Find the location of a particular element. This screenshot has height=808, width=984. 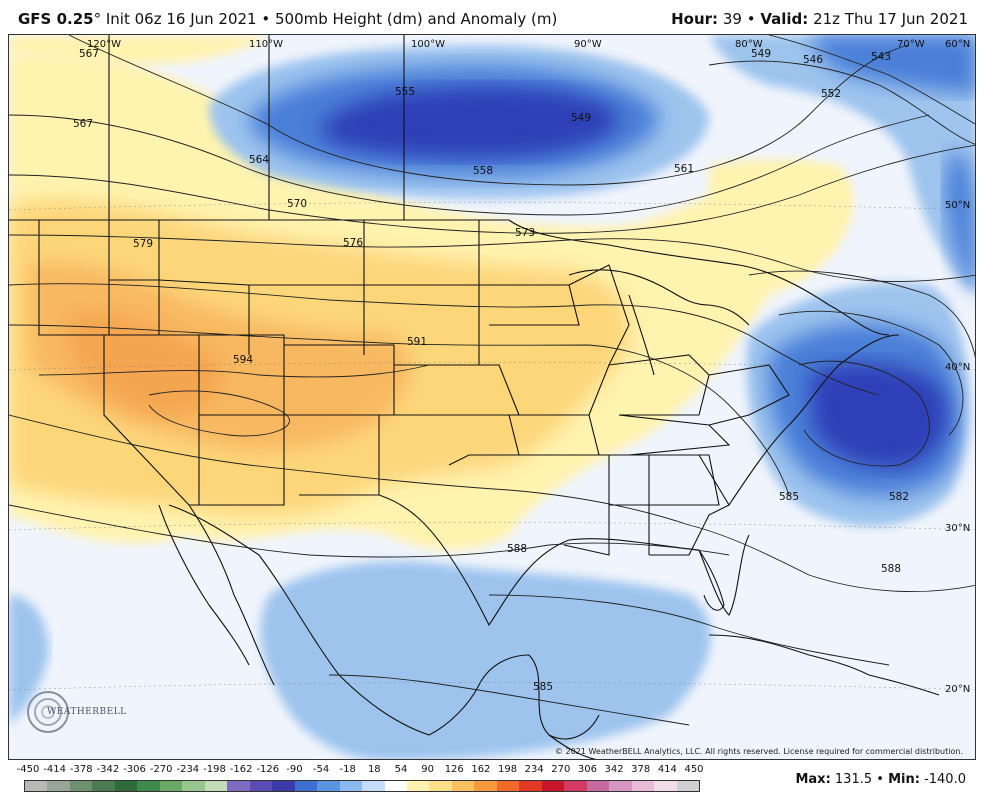

colorbar-tick-label: -414 is located at coordinates (54, 769).